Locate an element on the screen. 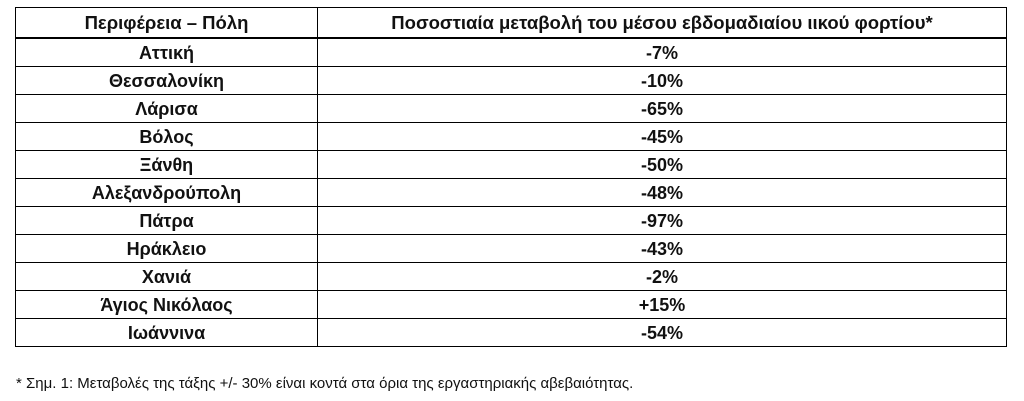 This screenshot has width=1024, height=401. table-row: Αλεξανδρούπολη -48% is located at coordinates (511, 192).